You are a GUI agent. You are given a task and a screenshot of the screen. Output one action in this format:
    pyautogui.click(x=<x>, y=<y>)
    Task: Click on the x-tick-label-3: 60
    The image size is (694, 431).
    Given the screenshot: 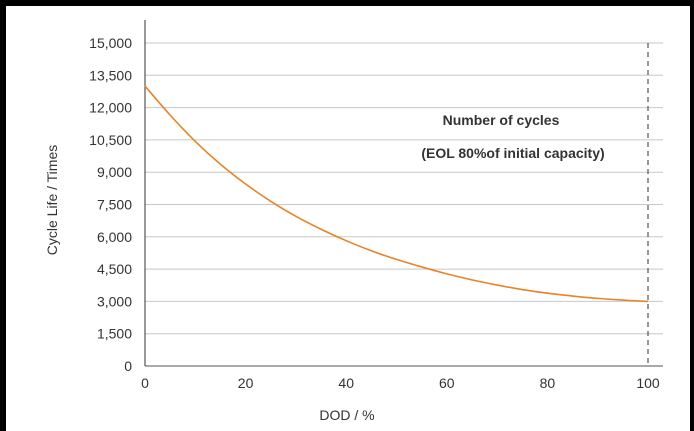 What is the action you would take?
    pyautogui.click(x=447, y=383)
    